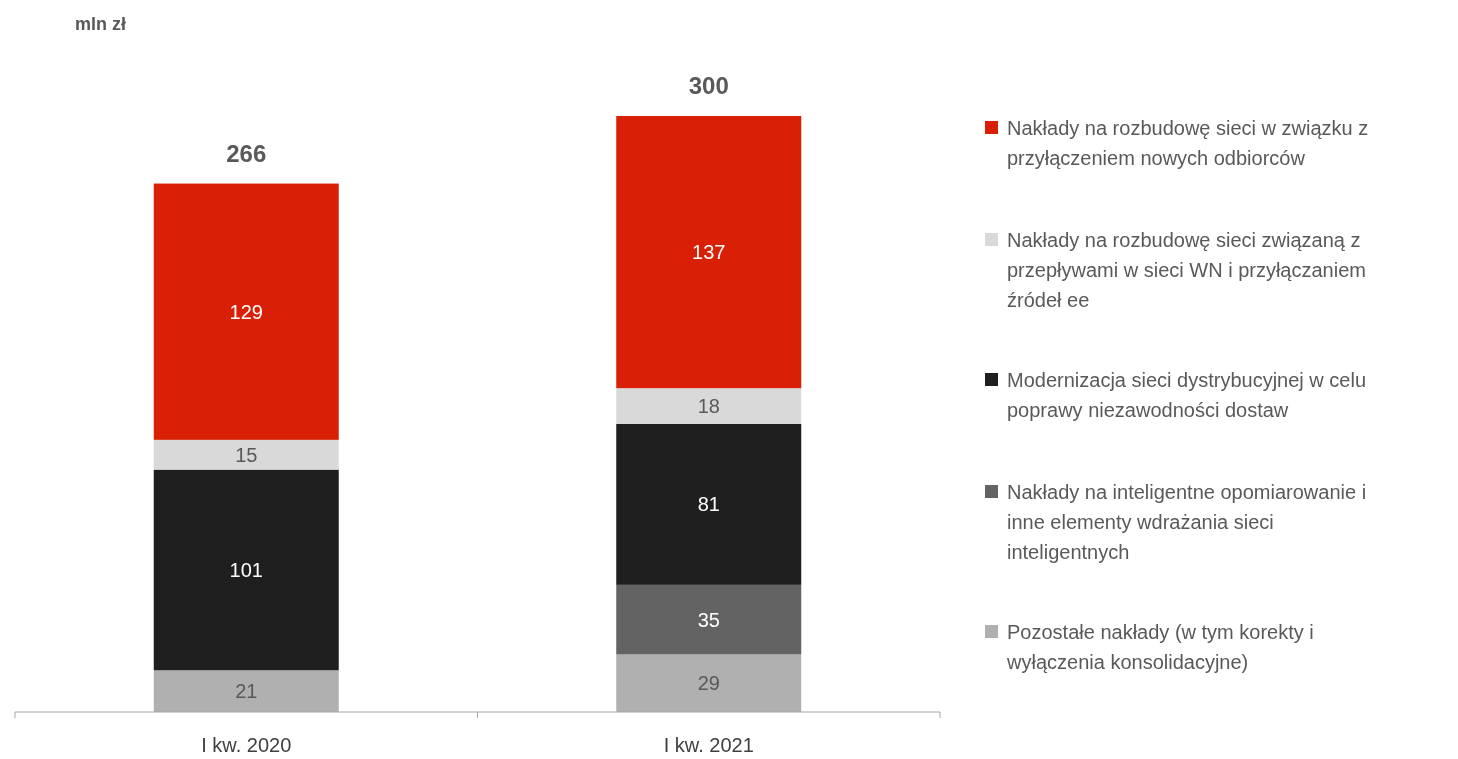  Describe the element at coordinates (1187, 395) in the screenshot. I see `legend-label: Modernizacja sieci dystrybucyjnej w celu poprawy niezawodności dostaw` at that location.